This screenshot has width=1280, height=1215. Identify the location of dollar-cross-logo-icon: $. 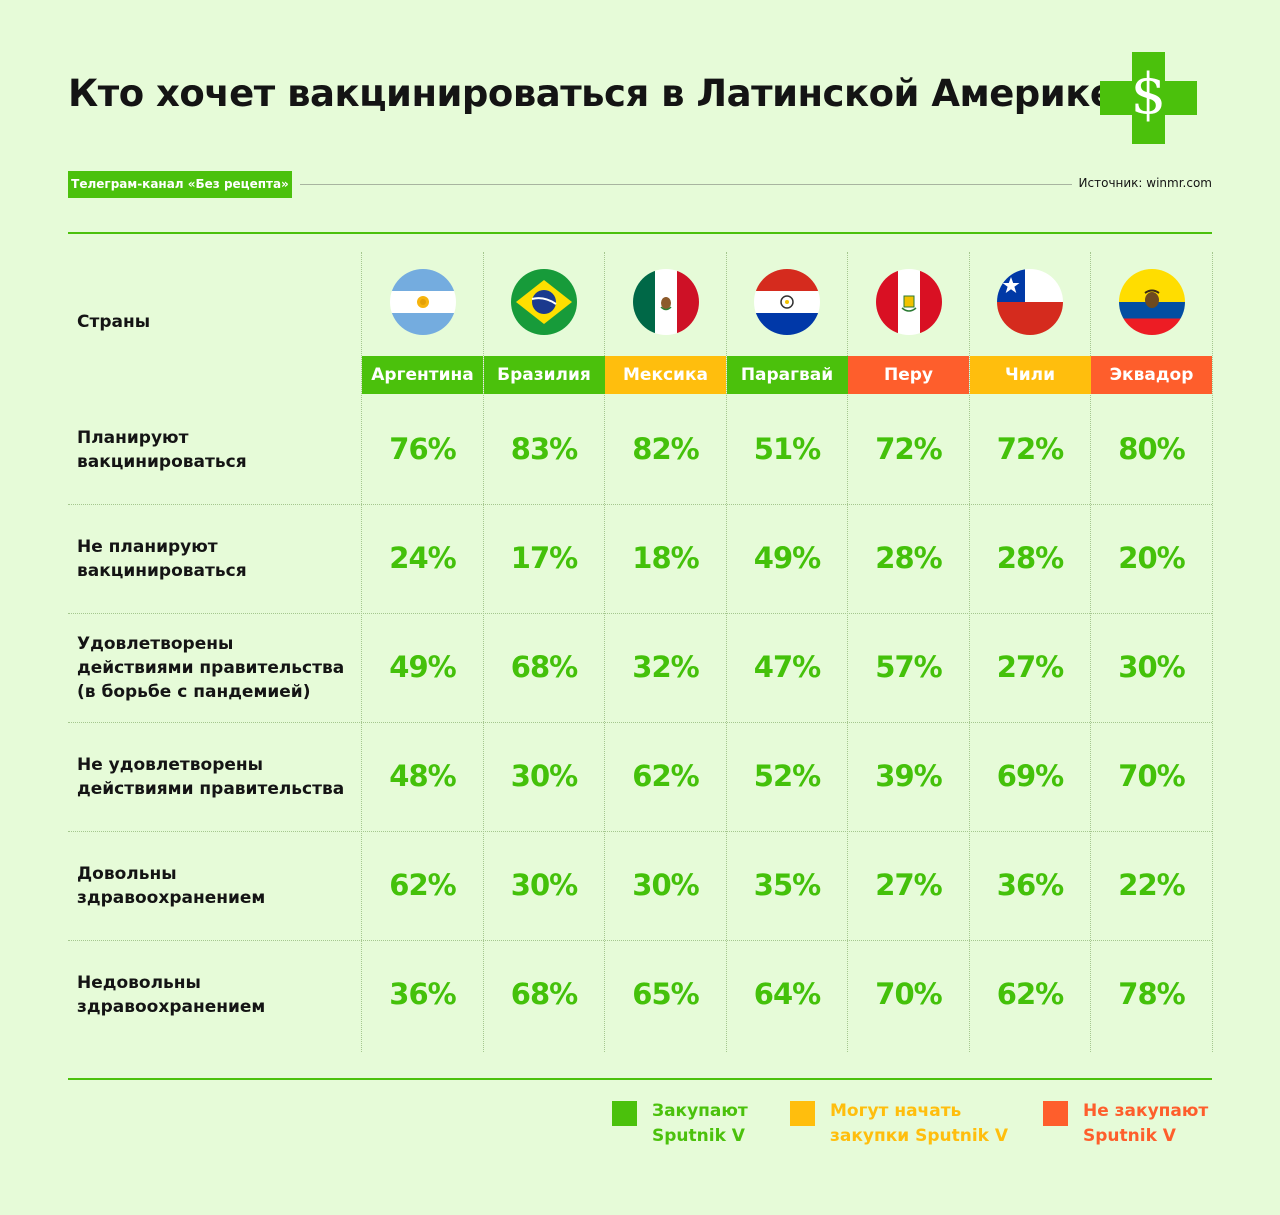
(1148, 98).